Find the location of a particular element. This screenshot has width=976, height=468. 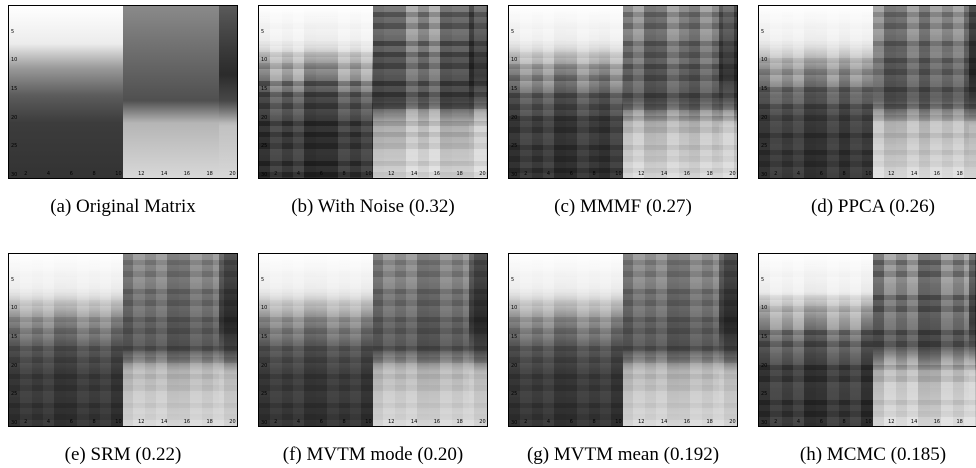

caption: (f) MVTM mode (0.20) is located at coordinates (373, 454).